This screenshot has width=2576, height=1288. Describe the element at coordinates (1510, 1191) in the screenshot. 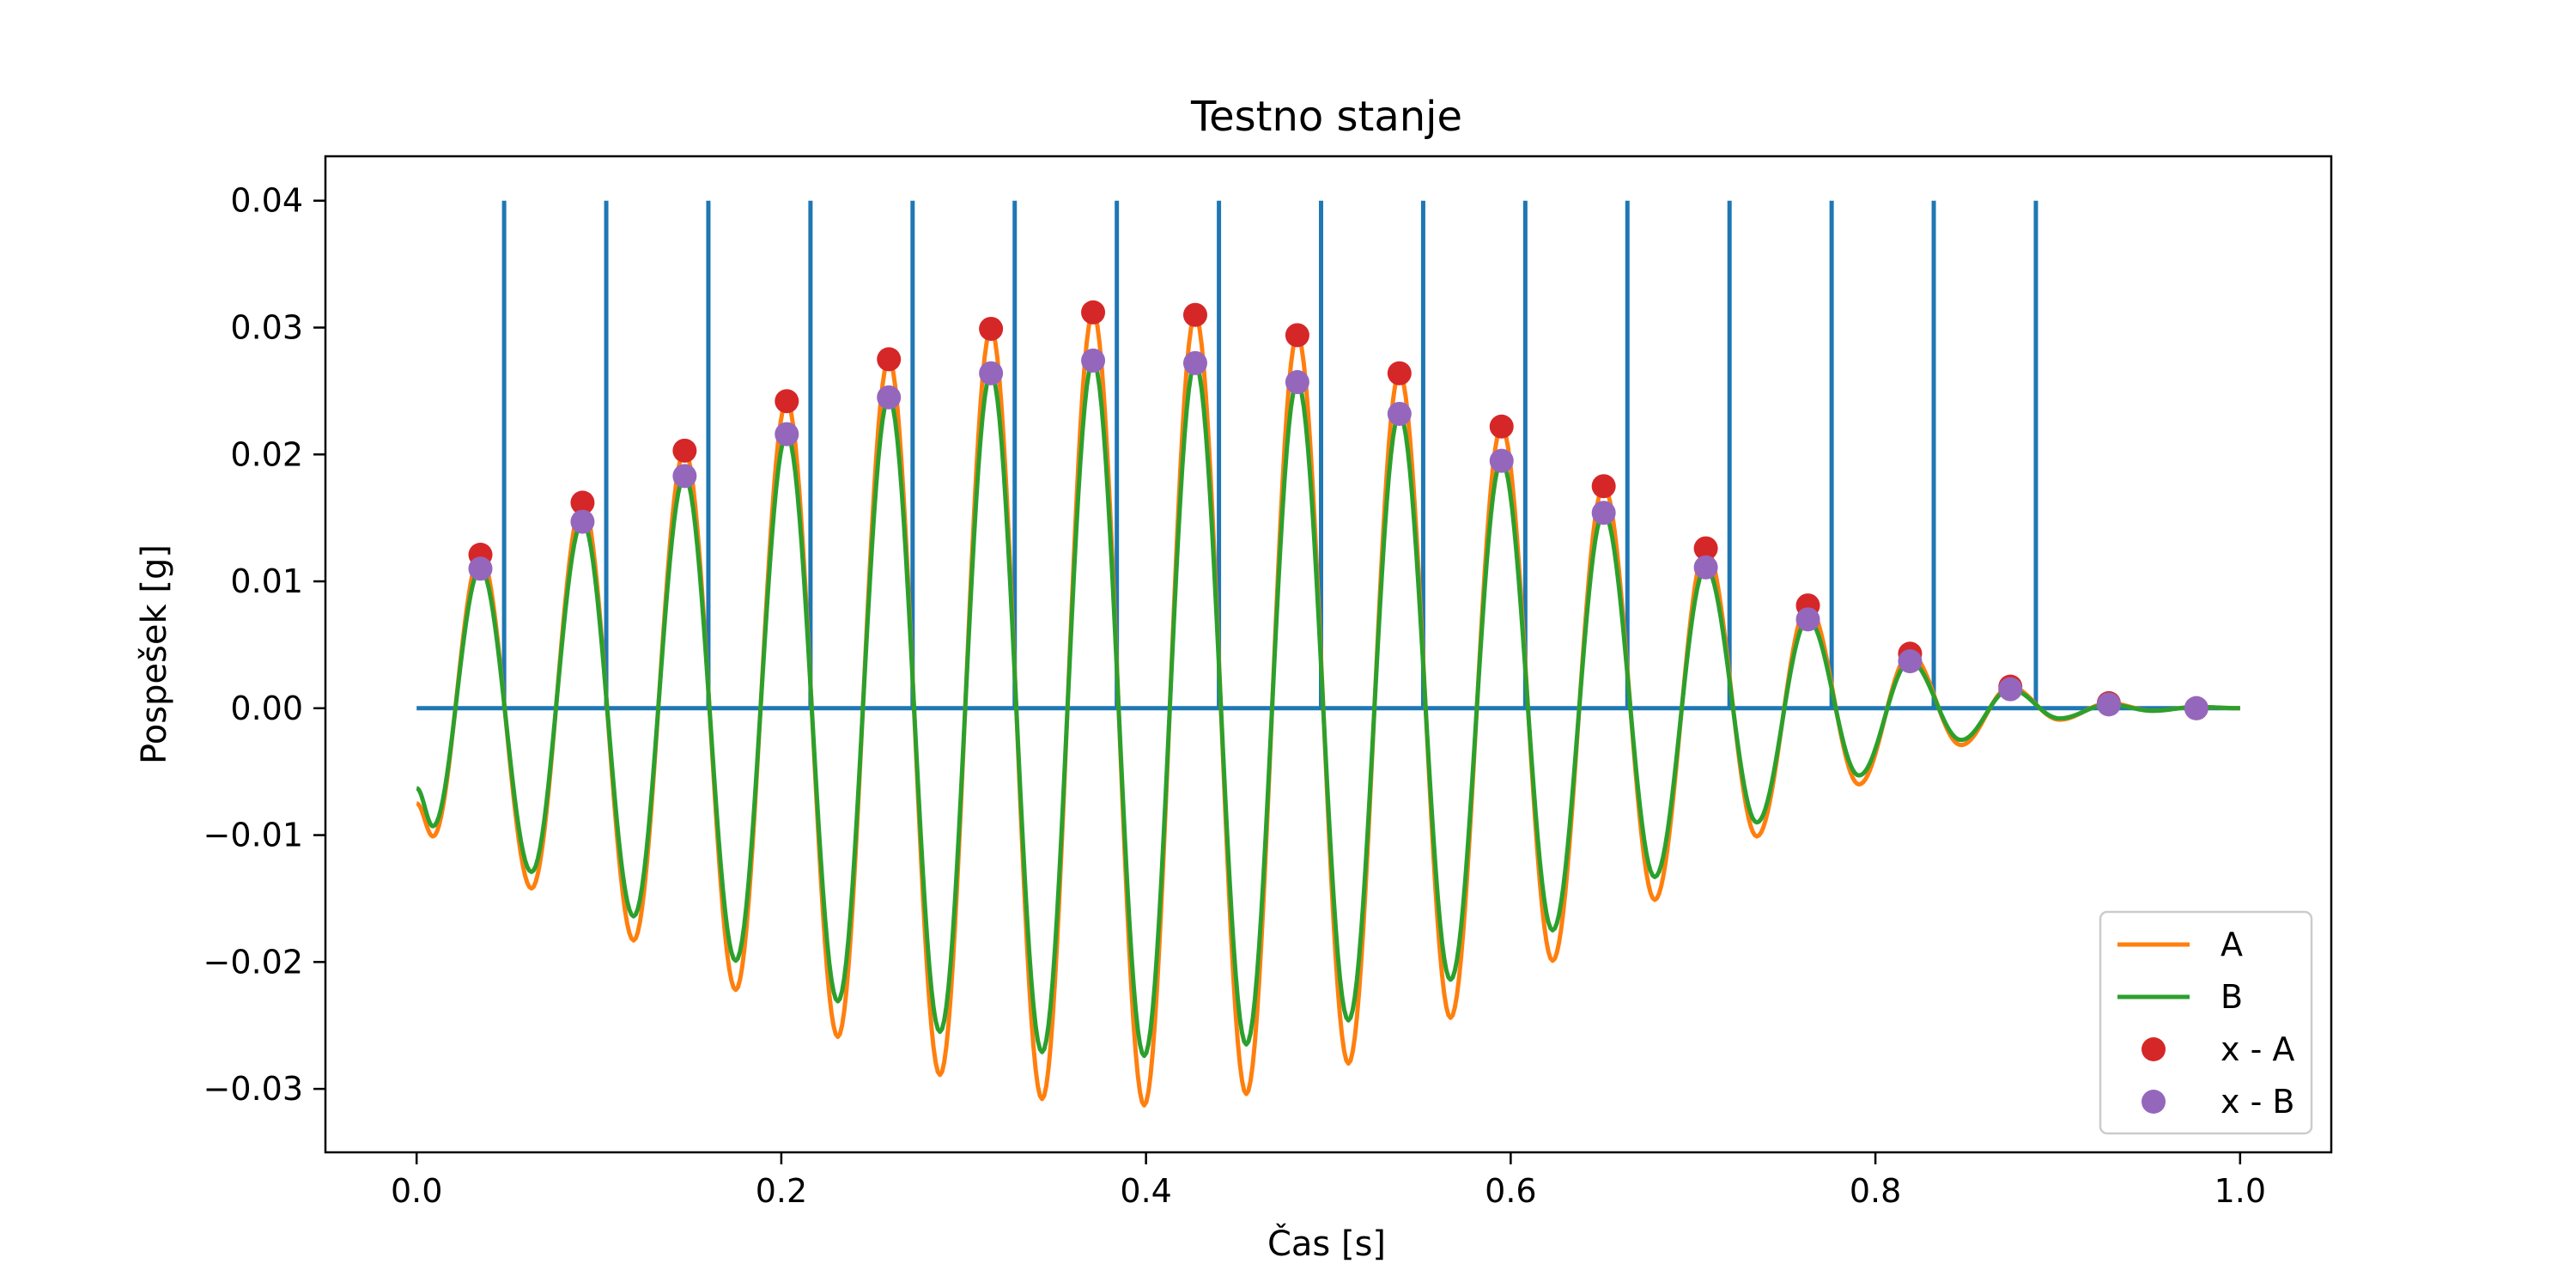

I see `x-tick-label: 0.6` at that location.